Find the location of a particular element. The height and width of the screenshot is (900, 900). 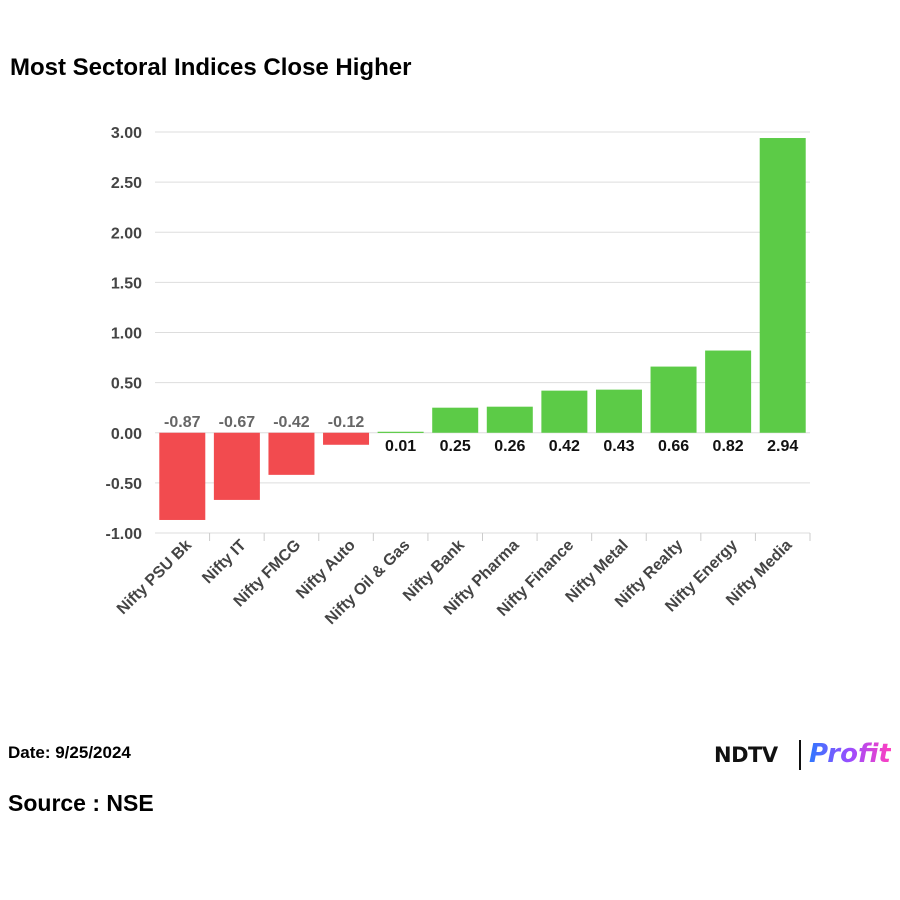

data-label: 0.82 is located at coordinates (728, 446).